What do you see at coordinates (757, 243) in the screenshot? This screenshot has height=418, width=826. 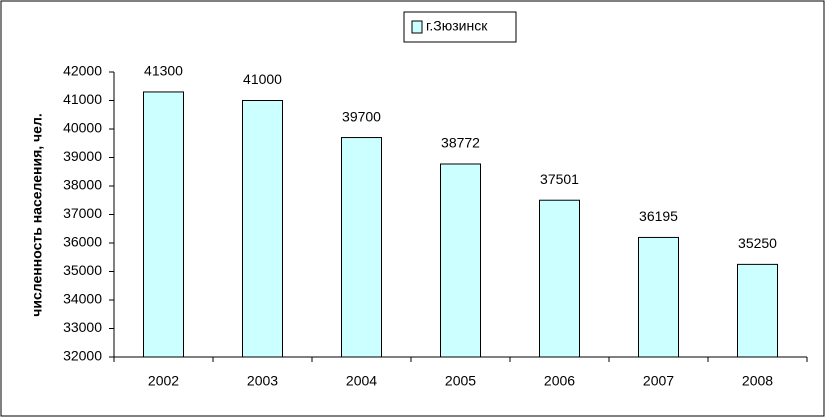 I see `data-label: 35250` at bounding box center [757, 243].